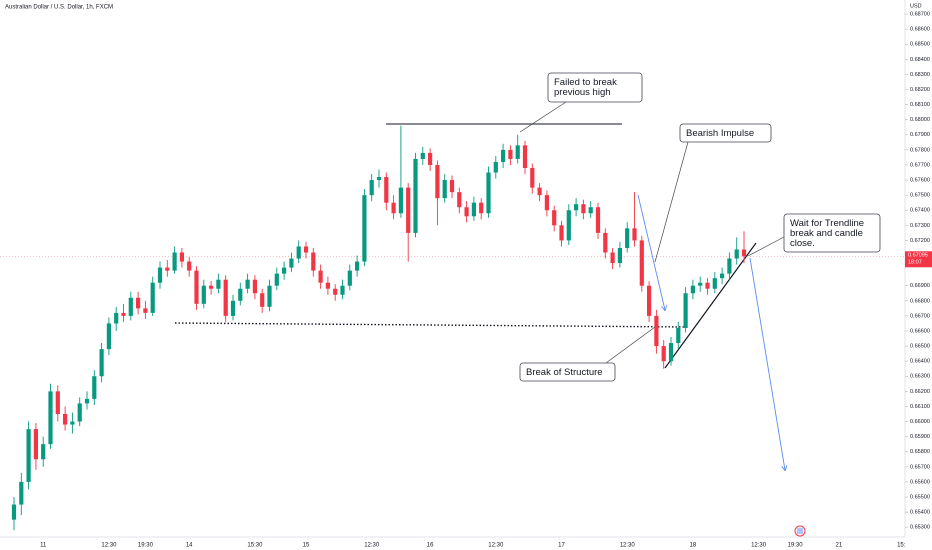 The width and height of the screenshot is (932, 550). Describe the element at coordinates (43, 546) in the screenshot. I see `x-tick-label: 11` at that location.